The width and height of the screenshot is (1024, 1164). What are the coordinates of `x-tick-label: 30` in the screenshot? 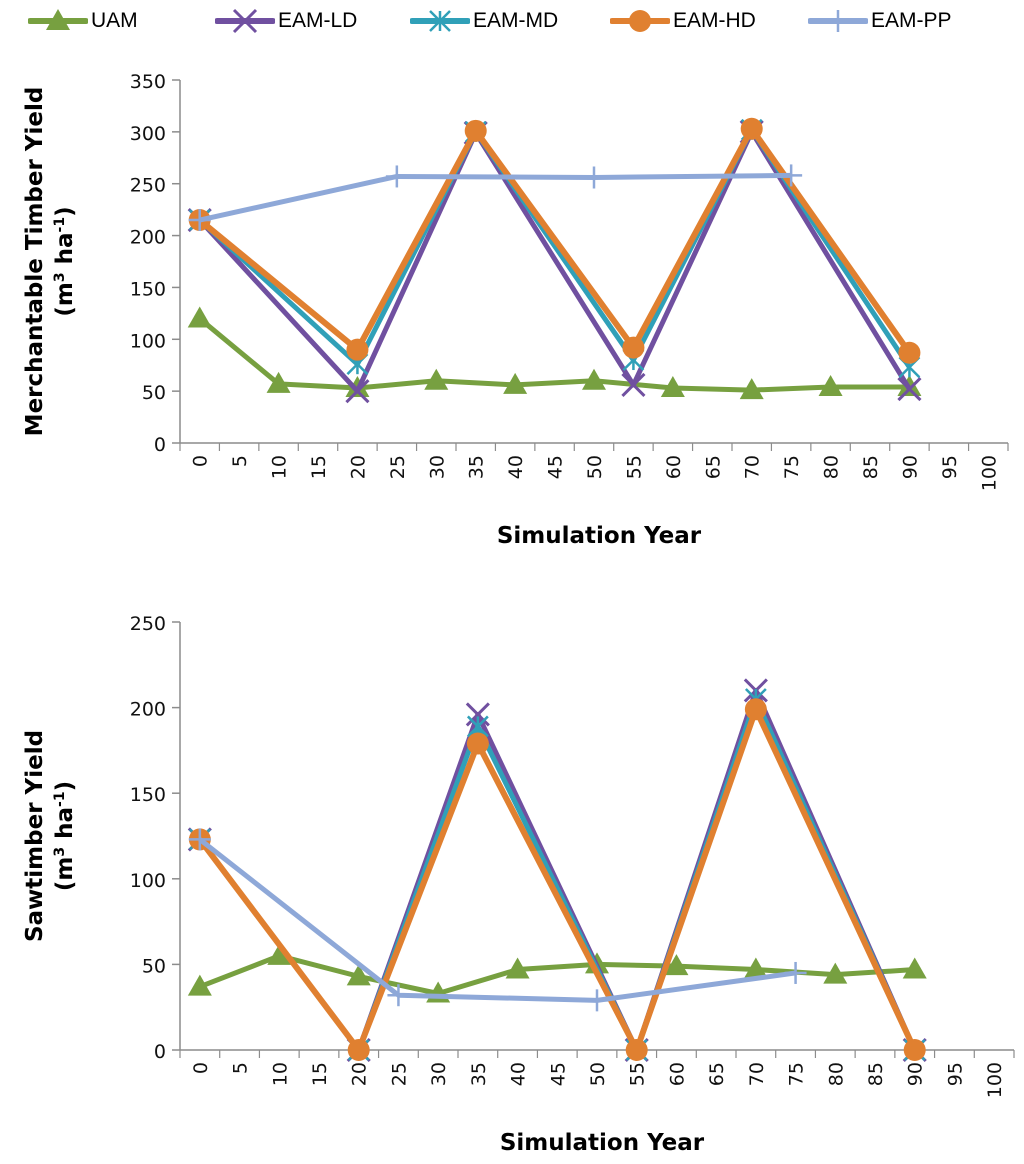 It's located at (437, 467).